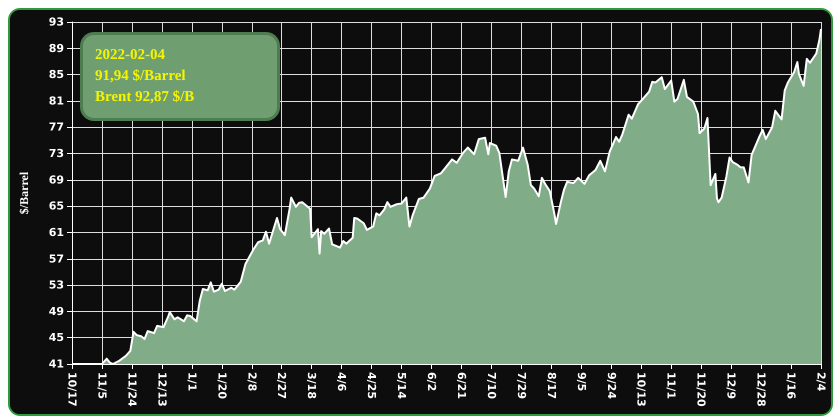  I want to click on x-tick-label: 11/20, so click(701, 389).